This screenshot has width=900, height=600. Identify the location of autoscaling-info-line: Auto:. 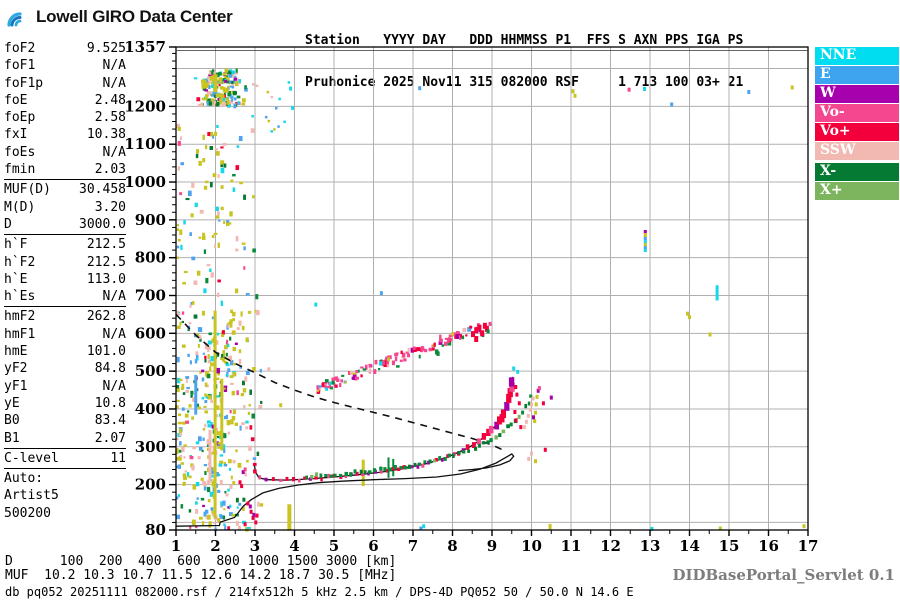
(24, 479).